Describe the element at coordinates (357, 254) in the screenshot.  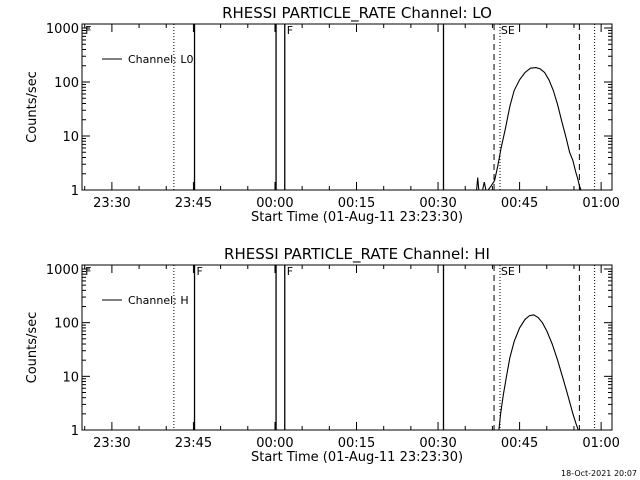
I see `chart-title: RHESSI PARTICLE_RATE Channel: HI` at that location.